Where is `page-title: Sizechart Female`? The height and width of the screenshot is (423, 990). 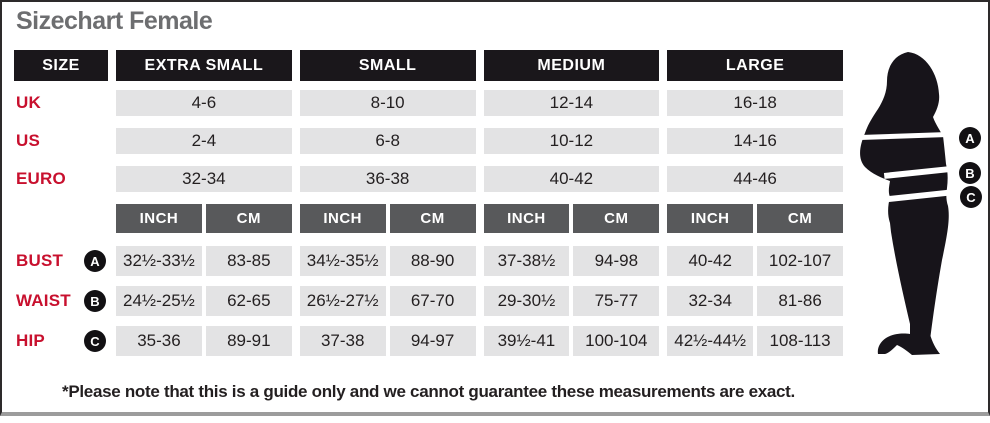 page-title: Sizechart Female is located at coordinates (114, 21).